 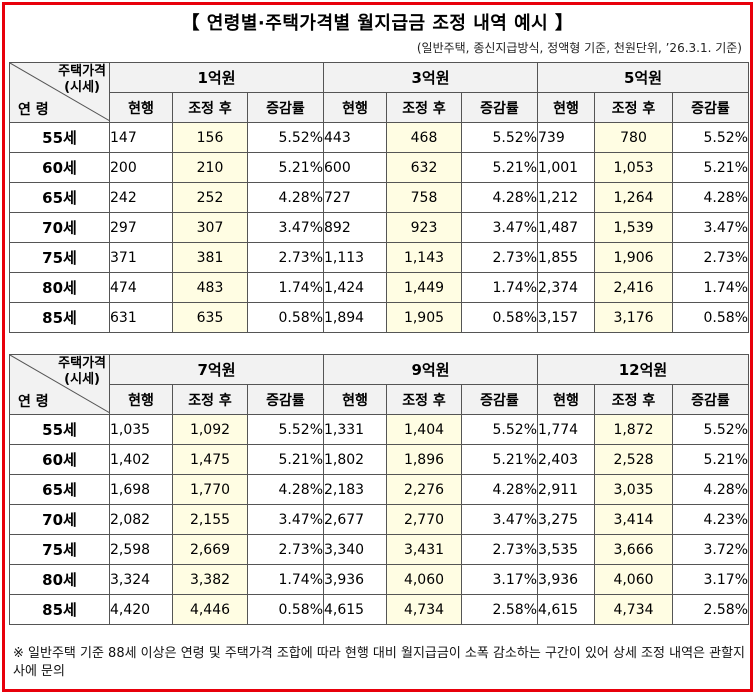 What do you see at coordinates (210, 317) in the screenshot?
I see `adjusted-amount-cell: 635` at bounding box center [210, 317].